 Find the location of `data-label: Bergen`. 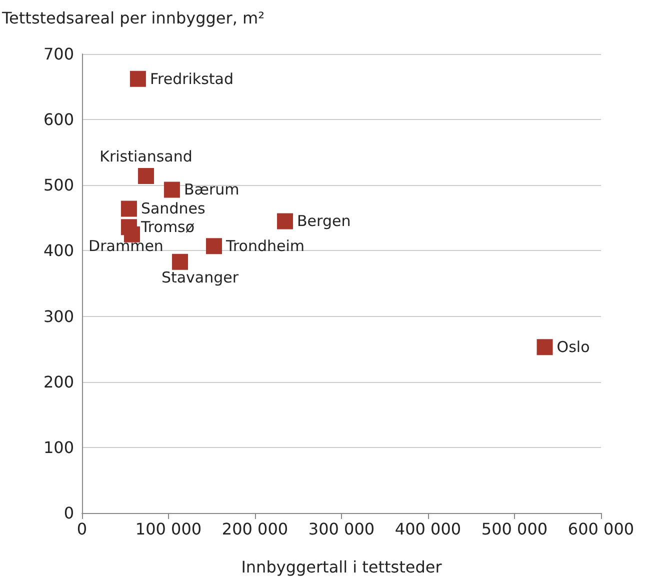

data-label: Bergen is located at coordinates (324, 221).